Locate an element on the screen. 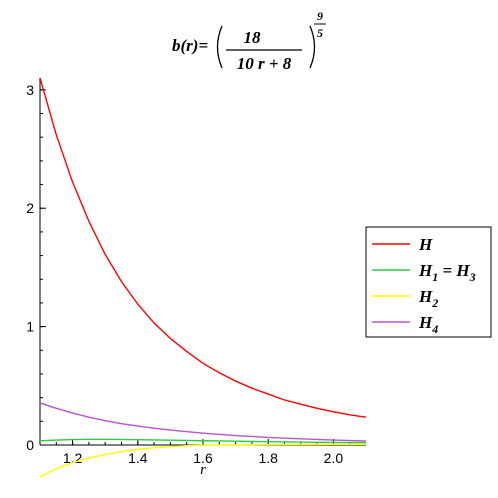 The image size is (498, 498). x-axis-label: r is located at coordinates (203, 470).